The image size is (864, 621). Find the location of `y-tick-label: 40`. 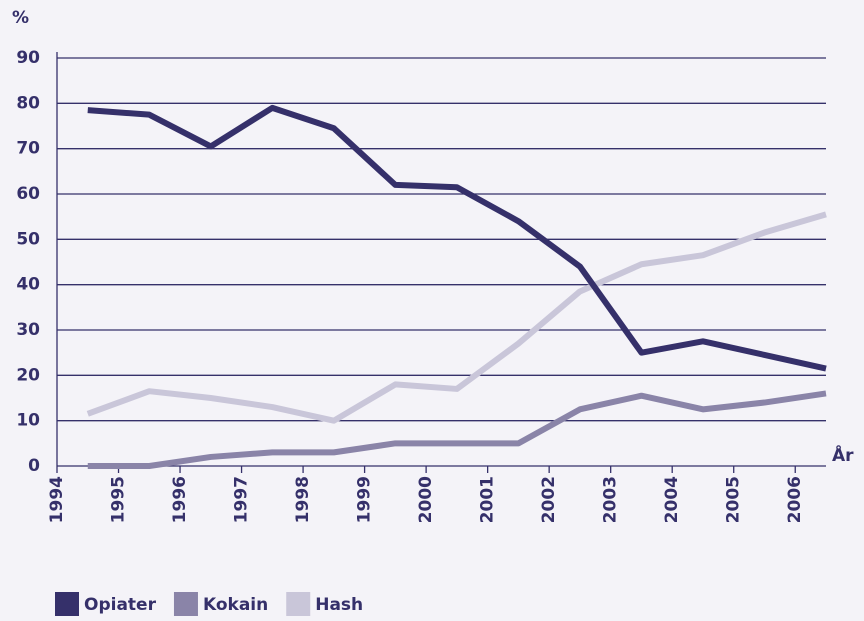

y-tick-label: 40 is located at coordinates (28, 285).